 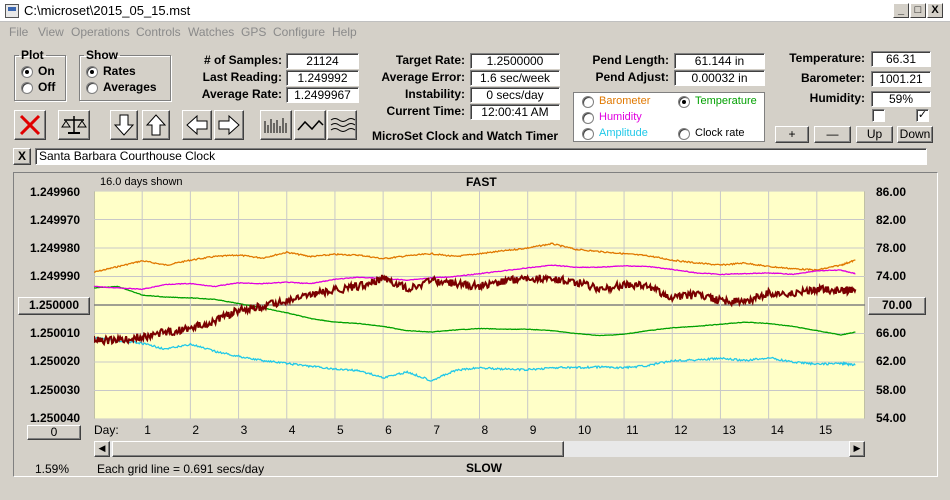 What do you see at coordinates (720, 133) in the screenshot?
I see `clock-rate-option-label: Clock rate` at bounding box center [720, 133].